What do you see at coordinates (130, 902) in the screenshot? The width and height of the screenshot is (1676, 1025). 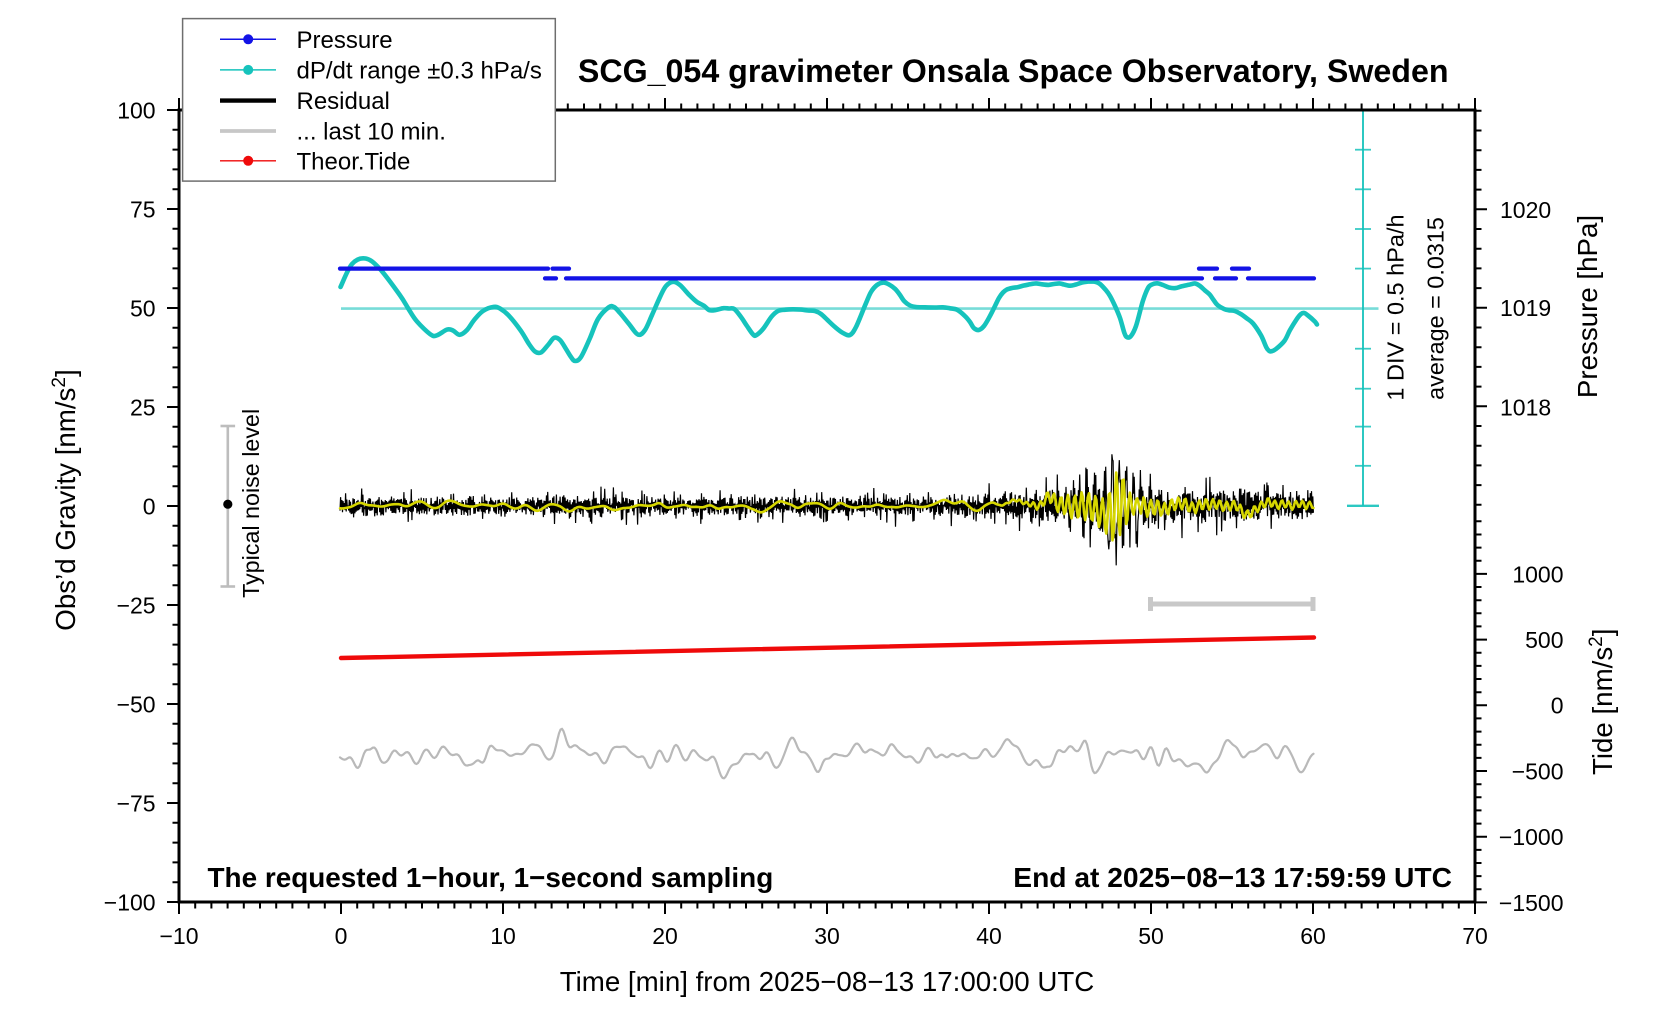 I see `svg-text: −100` at bounding box center [130, 902].